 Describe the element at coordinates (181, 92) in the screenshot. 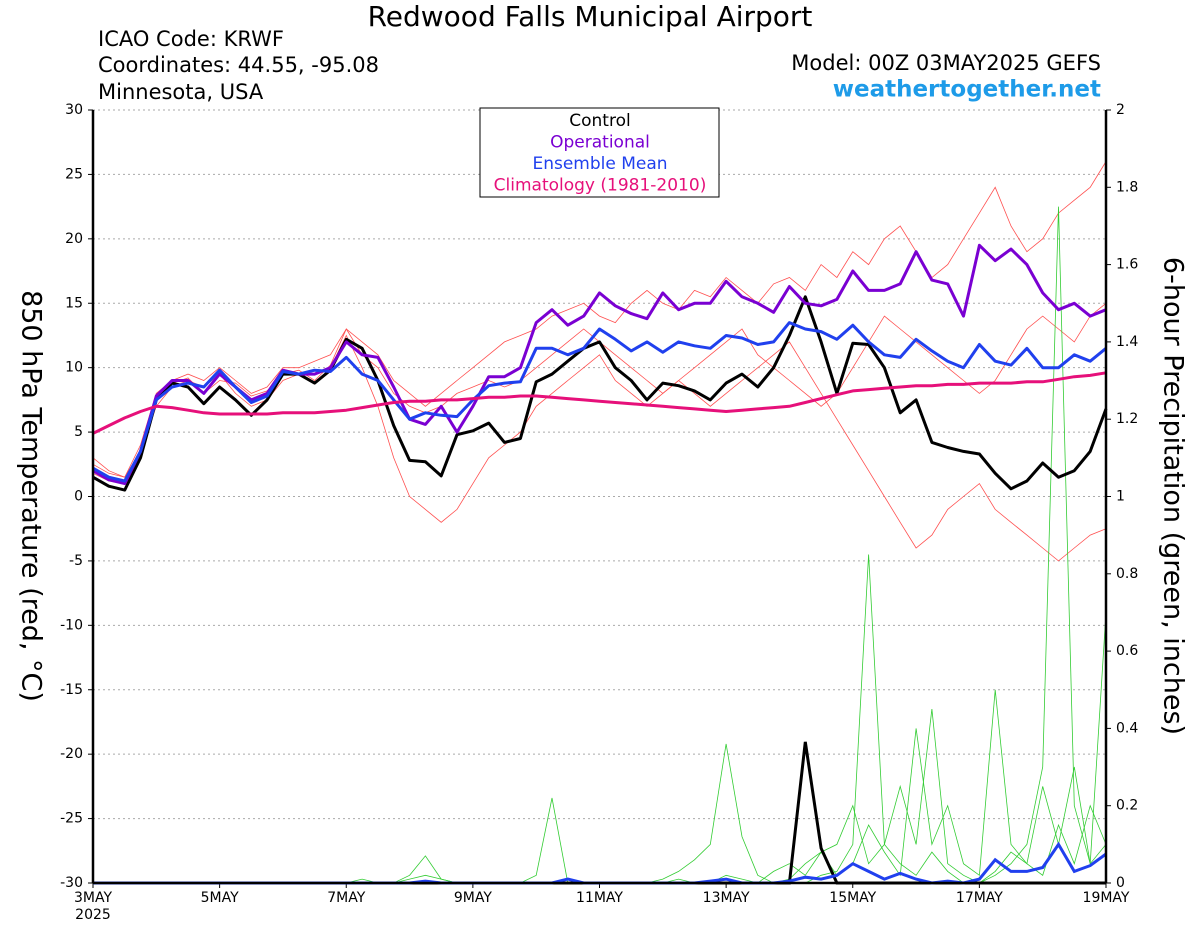

I see `info-line: Minnesota, USA` at that location.